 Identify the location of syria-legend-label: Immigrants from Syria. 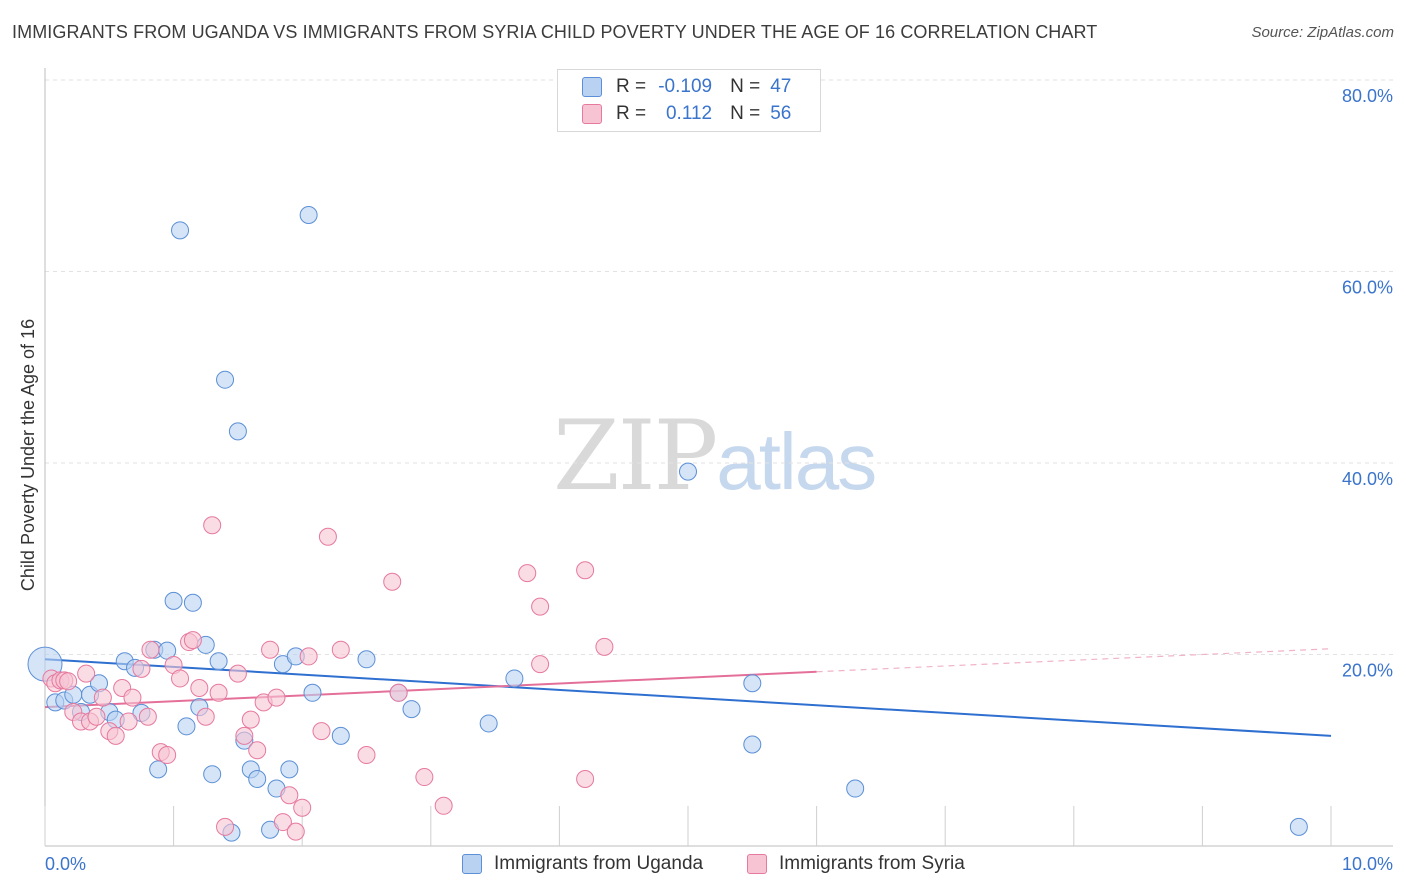
(872, 863).